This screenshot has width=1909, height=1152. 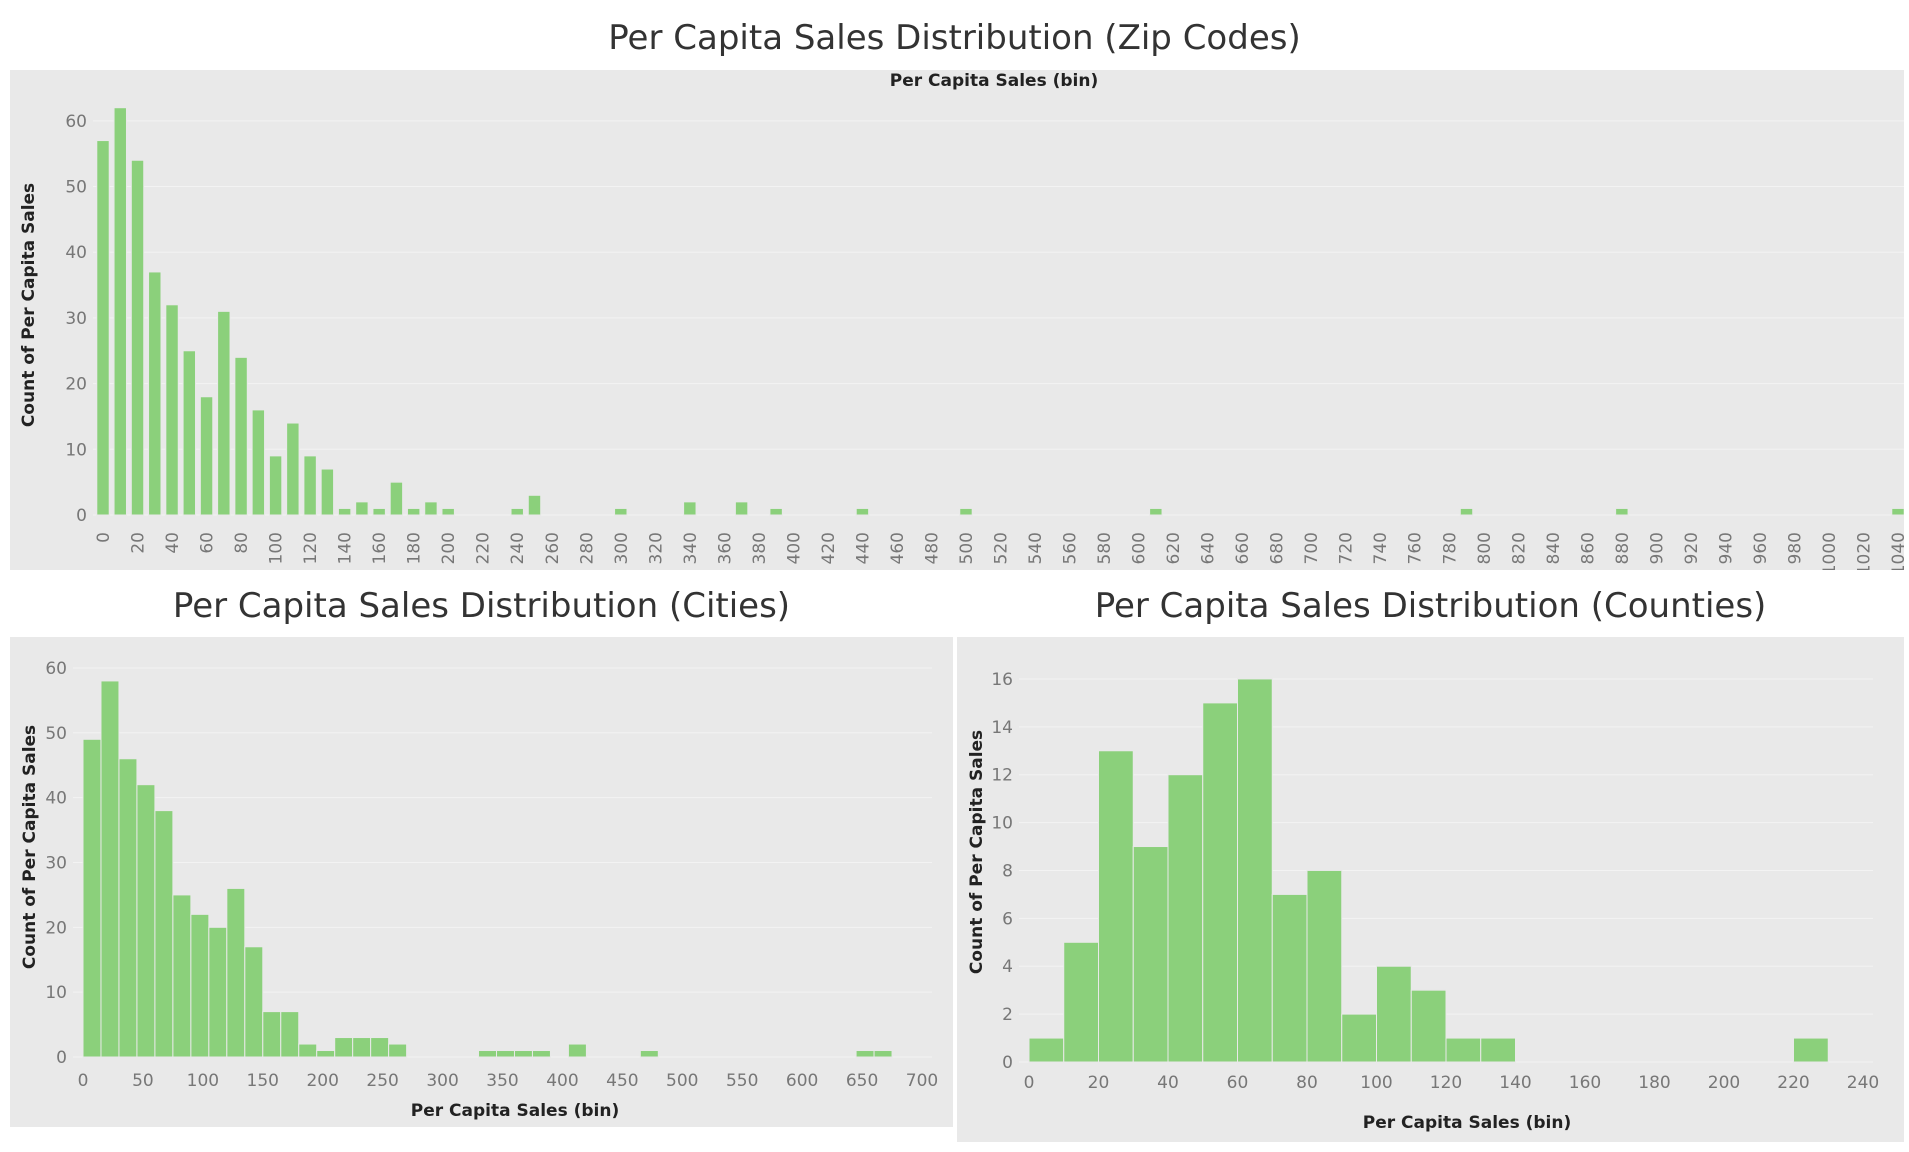 What do you see at coordinates (587, 548) in the screenshot?
I see `x-tick-label: 280` at bounding box center [587, 548].